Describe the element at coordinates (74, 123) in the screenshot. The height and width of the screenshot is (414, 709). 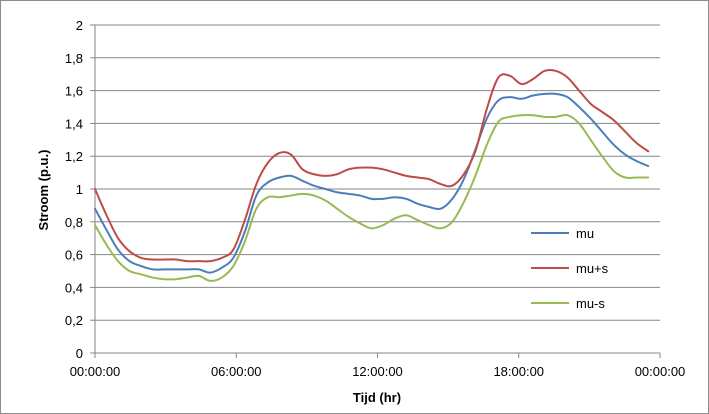
I see `y-tick-label: 1,4` at that location.